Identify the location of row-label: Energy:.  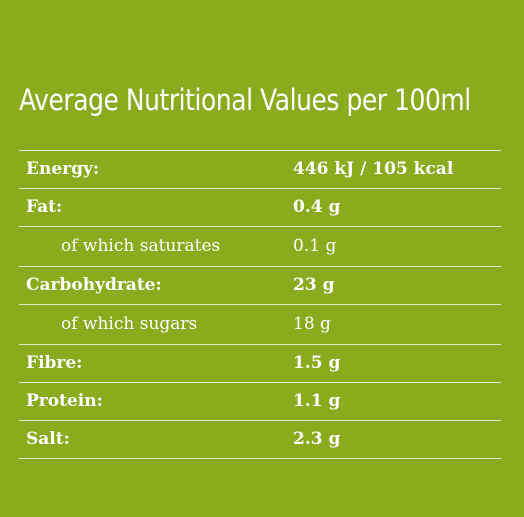
(63, 169).